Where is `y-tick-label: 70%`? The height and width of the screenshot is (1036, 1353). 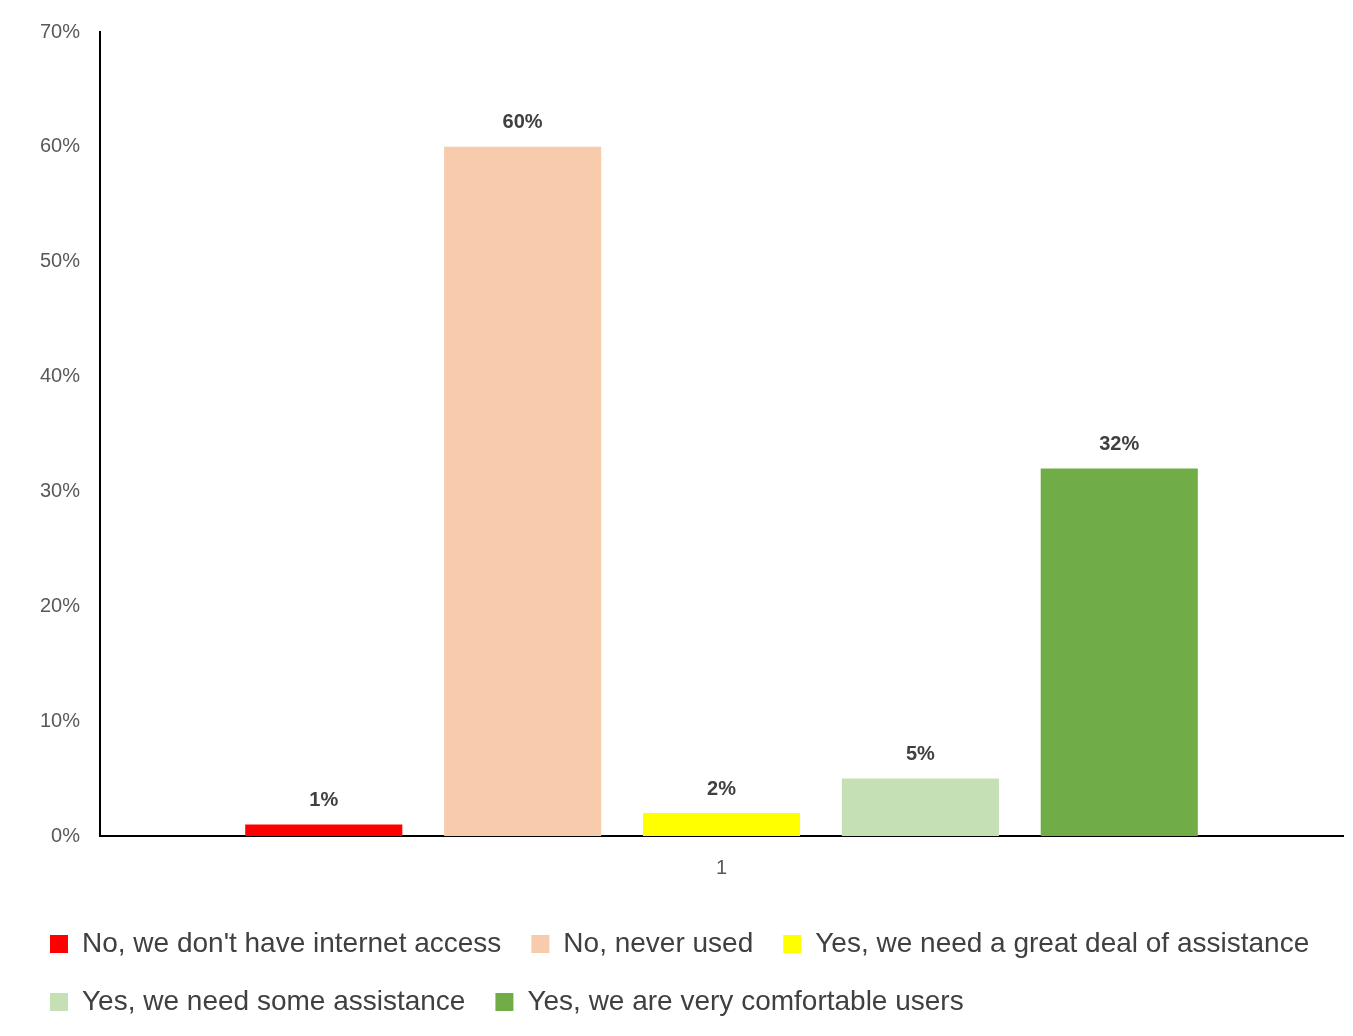 y-tick-label: 70% is located at coordinates (60, 30).